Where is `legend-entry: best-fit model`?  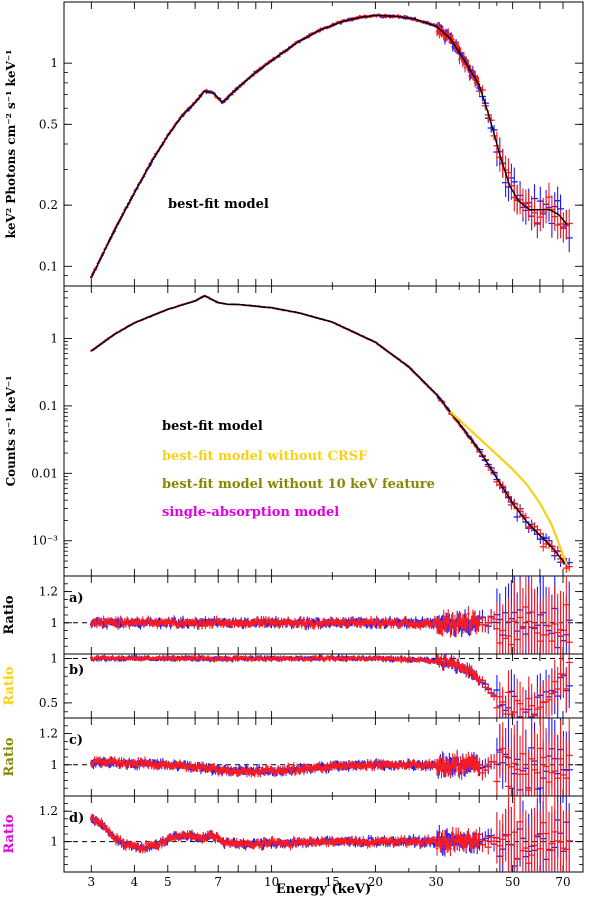 legend-entry: best-fit model is located at coordinates (212, 426).